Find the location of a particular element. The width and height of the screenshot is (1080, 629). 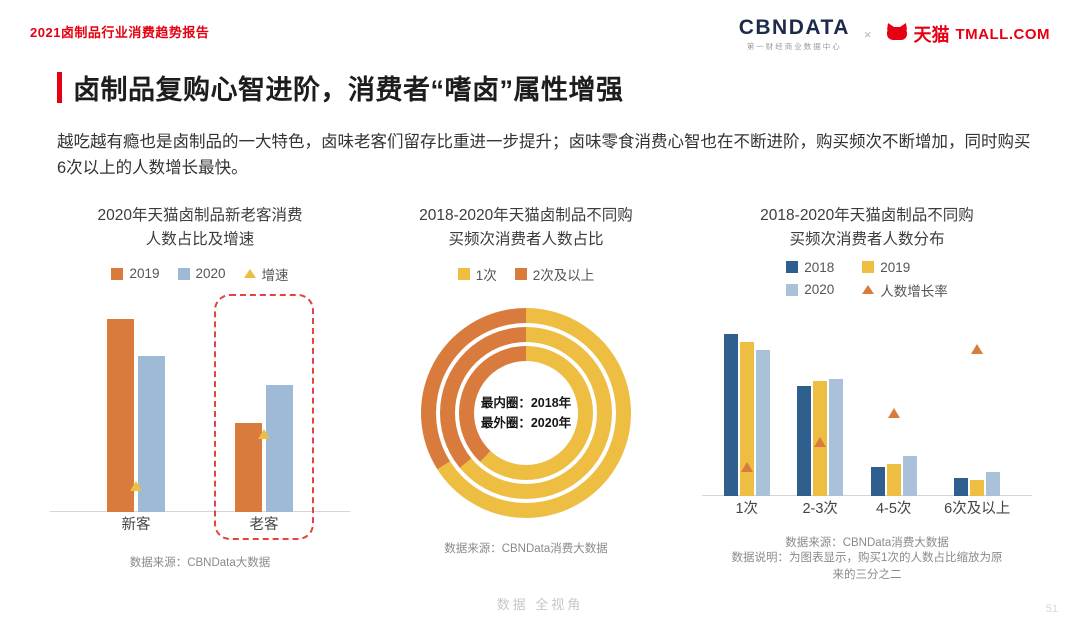

watermark: 数据 全视角 is located at coordinates (540, 604).